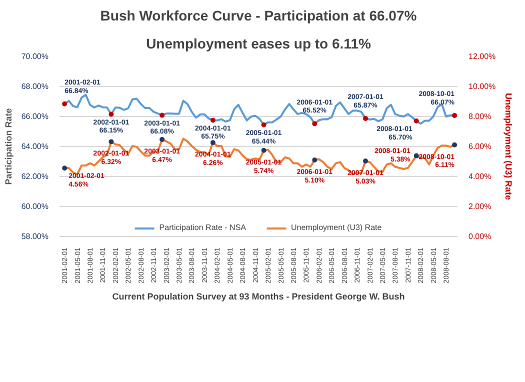 Image resolution: width=525 pixels, height=382 pixels. Describe the element at coordinates (482, 56) in the screenshot. I see `y2-tick-label: 12.00%` at that location.